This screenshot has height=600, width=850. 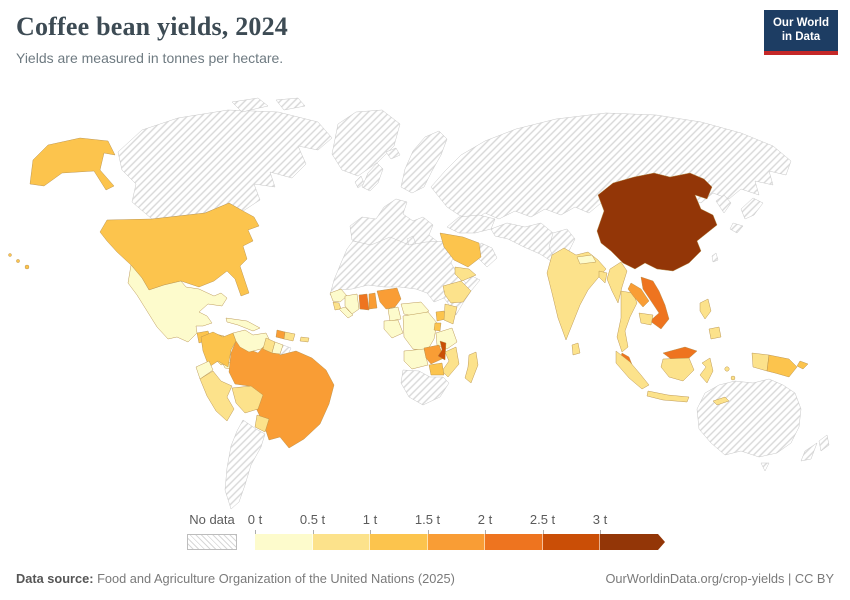 What do you see at coordinates (393, 153) in the screenshot?
I see `map-nodata-iceland` at bounding box center [393, 153].